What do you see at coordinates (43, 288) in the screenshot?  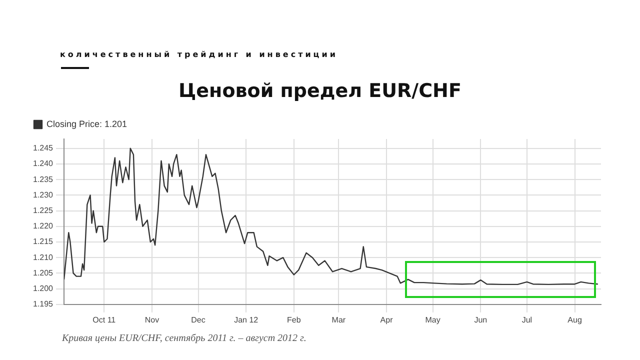 I see `y-tick-label: 1.200` at bounding box center [43, 288].